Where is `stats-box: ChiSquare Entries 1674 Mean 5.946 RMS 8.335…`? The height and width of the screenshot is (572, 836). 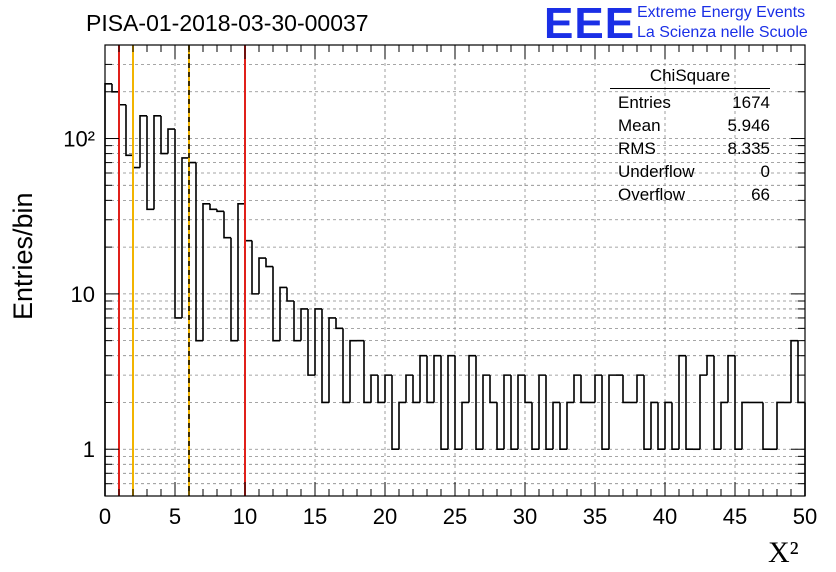 stats-box: ChiSquare Entries 1674 Mean 5.946 RMS 8.335… is located at coordinates (694, 136).